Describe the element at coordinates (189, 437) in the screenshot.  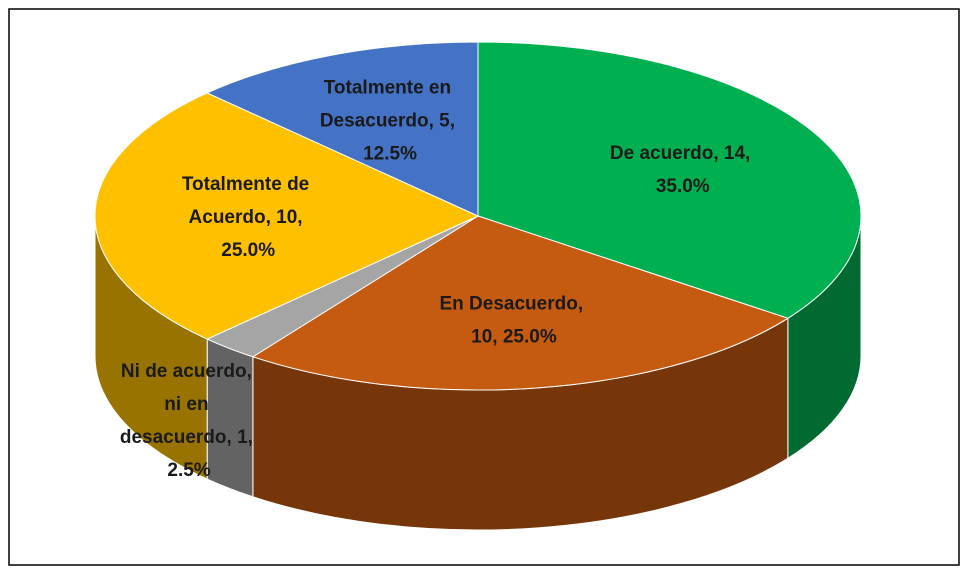
I see `data-label-line: desacuerdo, 1,` at that location.